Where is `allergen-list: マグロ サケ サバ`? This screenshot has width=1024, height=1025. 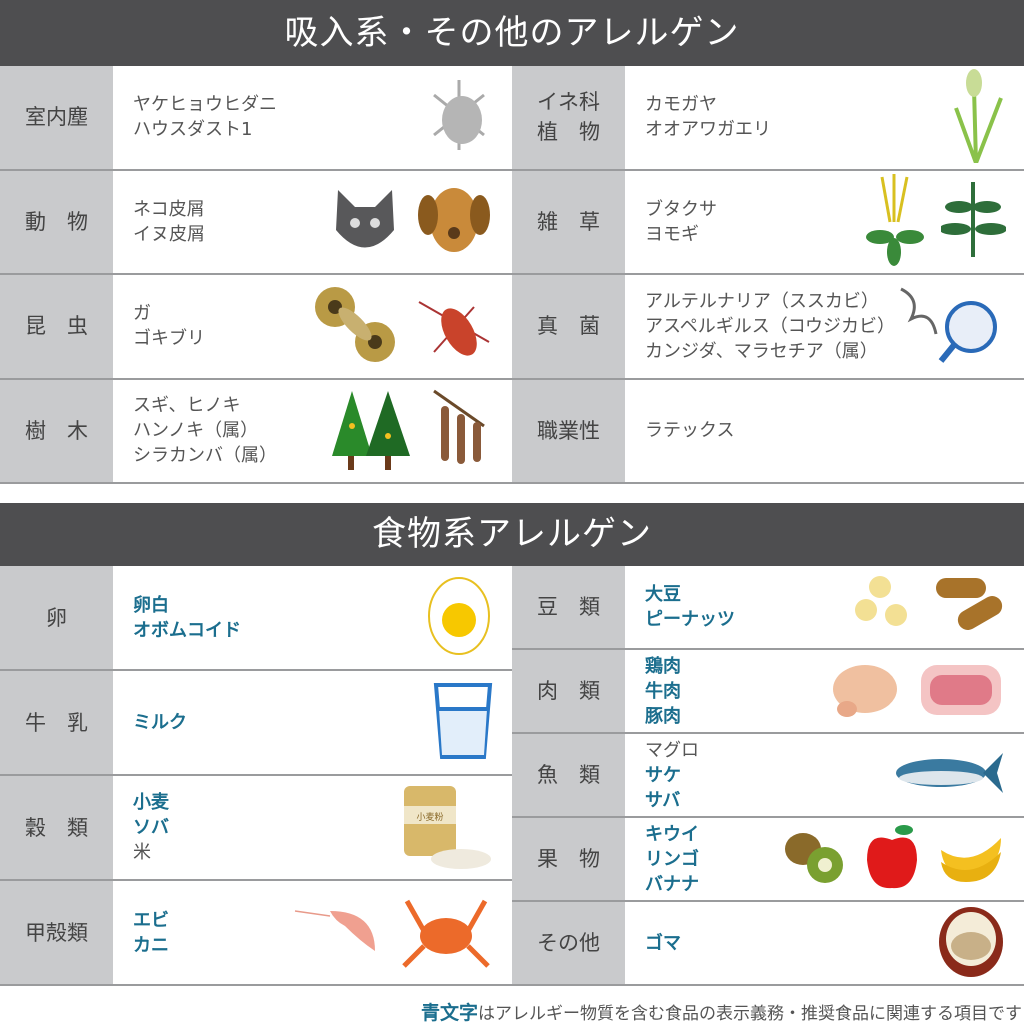 allergen-list: マグロ サケ サバ is located at coordinates (672, 775).